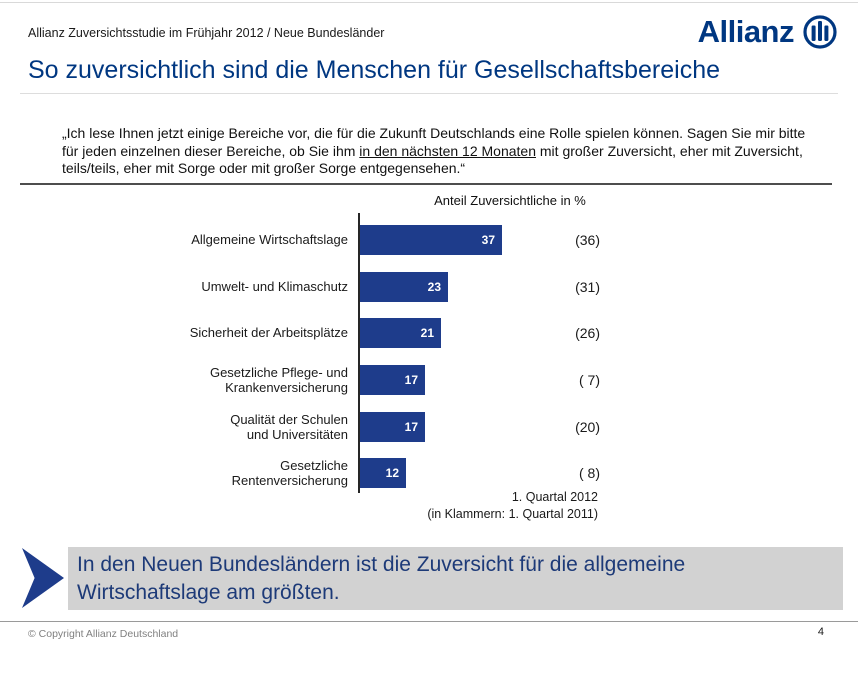 This screenshot has height=673, width=858. Describe the element at coordinates (488, 240) in the screenshot. I see `bar-value: 37` at that location.